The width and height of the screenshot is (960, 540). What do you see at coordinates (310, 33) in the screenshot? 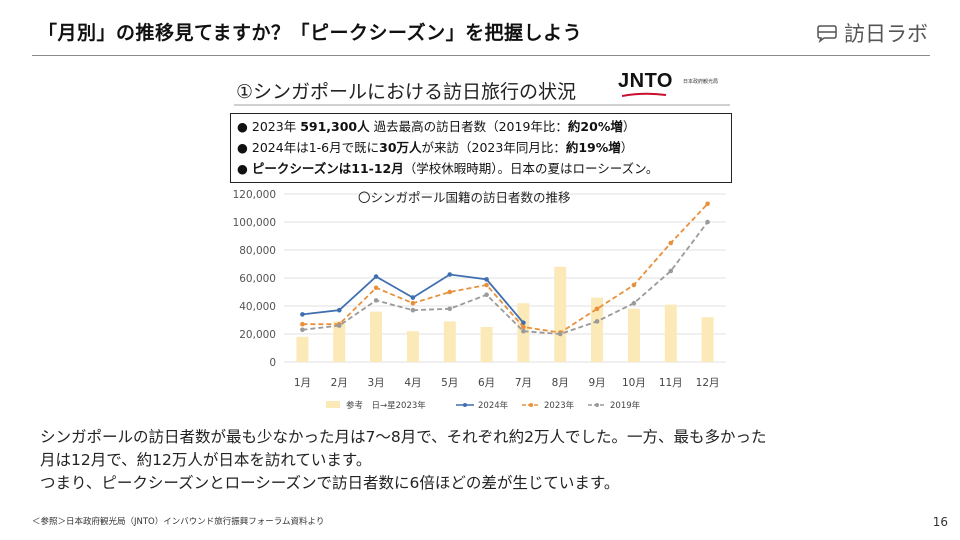
I see `page-title: 「月別」の推移見てますか？「ピークシーズン」を把握しよう` at bounding box center [310, 33].